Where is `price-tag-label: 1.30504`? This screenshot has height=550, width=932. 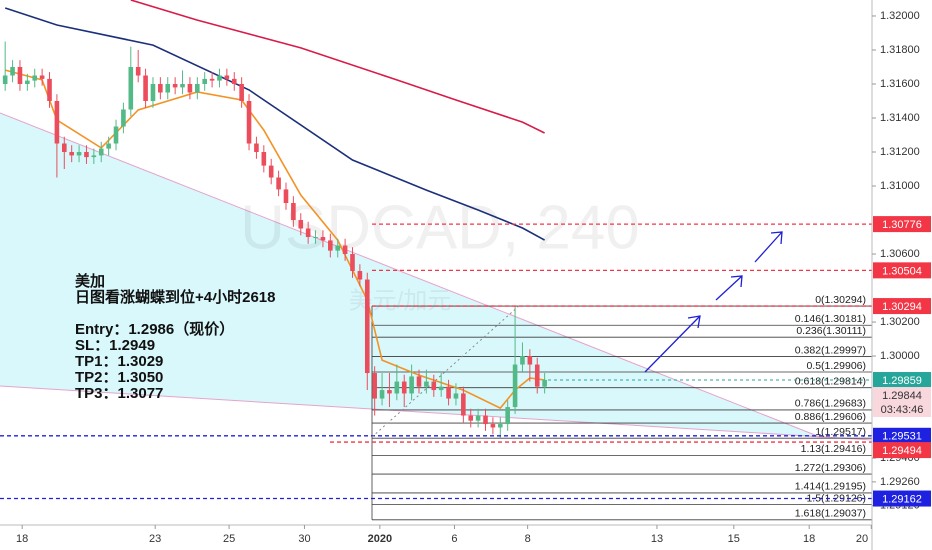
price-tag-label: 1.30504 is located at coordinates (902, 271).